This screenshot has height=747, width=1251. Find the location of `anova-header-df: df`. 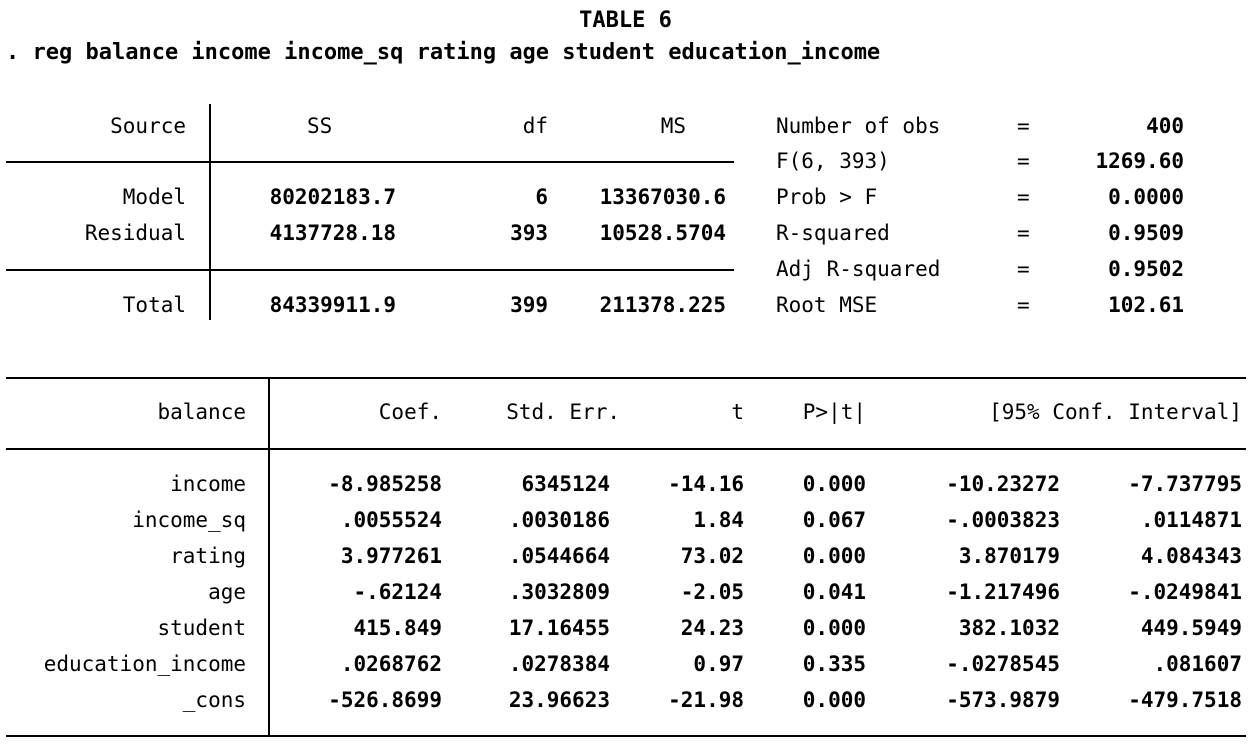

anova-header-df: df is located at coordinates (535, 126).